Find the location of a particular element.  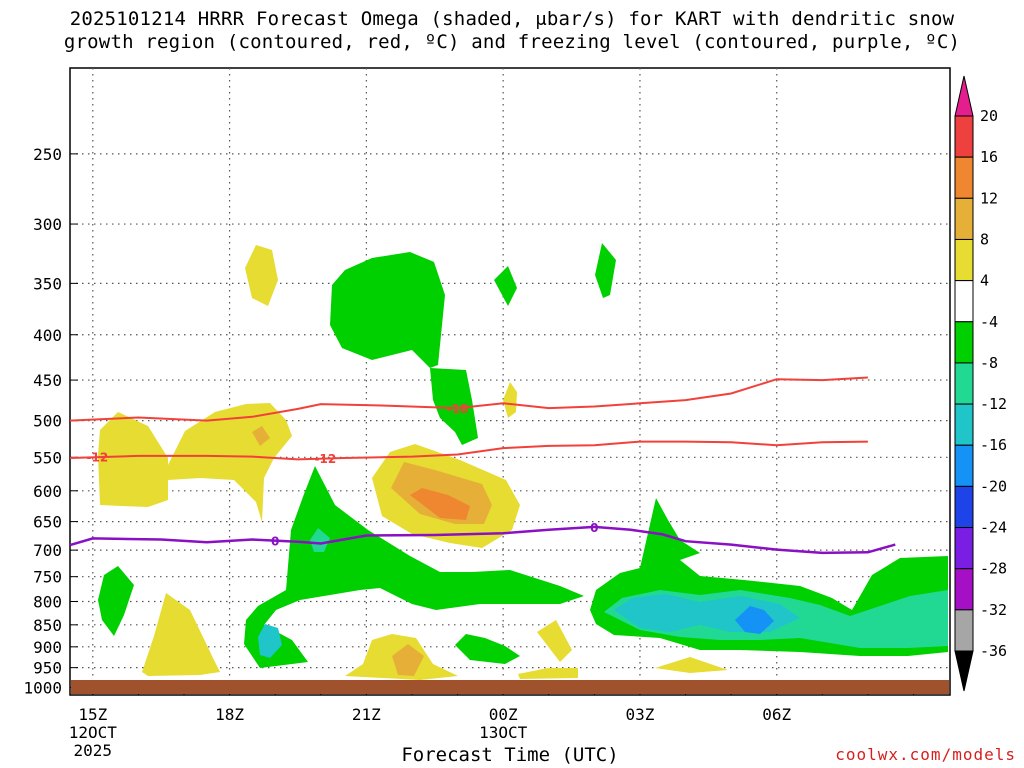

x-tick-date-label: 13OCT is located at coordinates (503, 732).